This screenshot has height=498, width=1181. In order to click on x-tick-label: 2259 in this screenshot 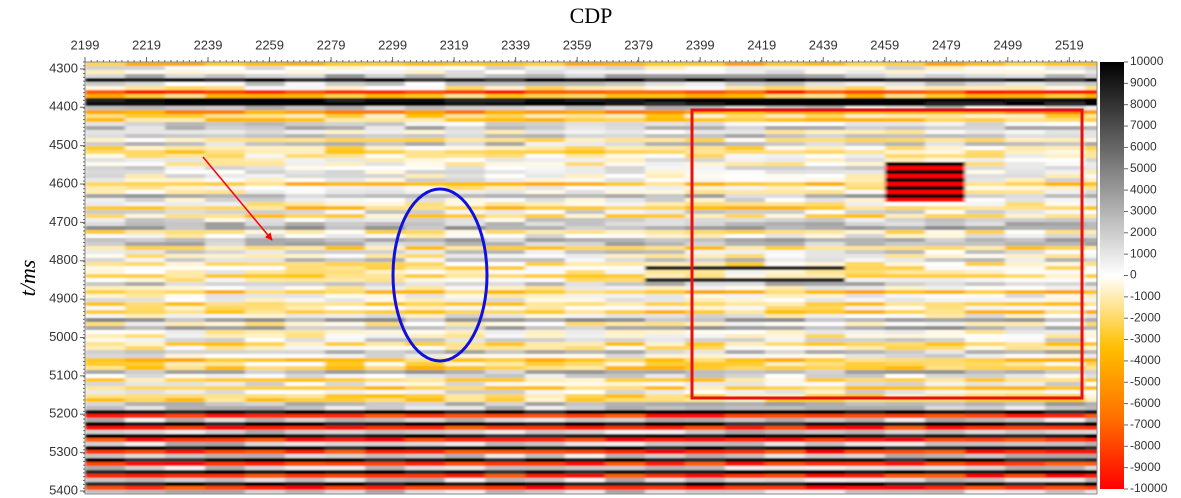, I will do `click(269, 44)`.